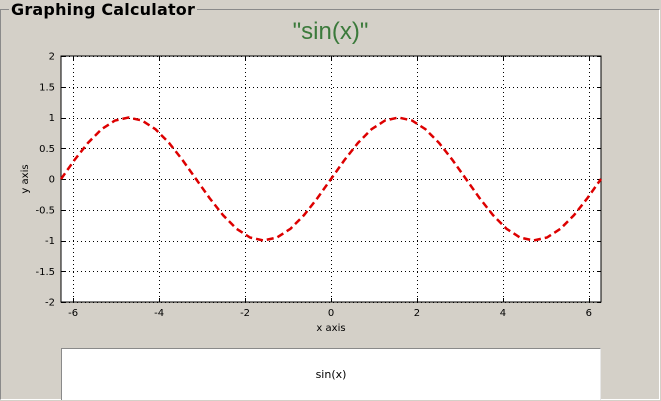 This screenshot has width=661, height=401. What do you see at coordinates (52, 180) in the screenshot?
I see `y-tick-label: 0` at bounding box center [52, 180].